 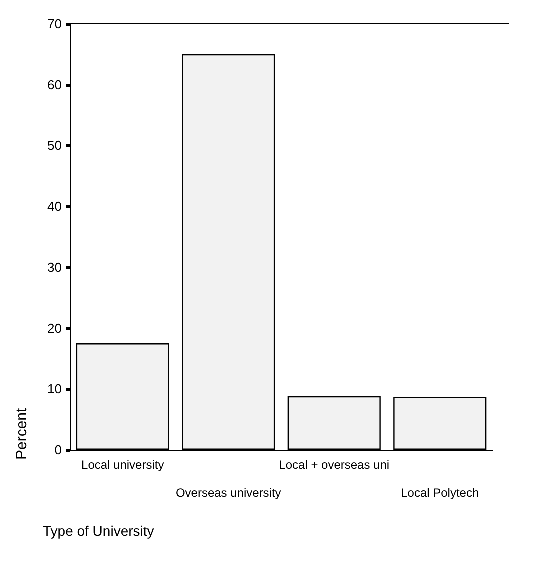 What do you see at coordinates (440, 493) in the screenshot?
I see `x-tick-label: Local Polytech` at bounding box center [440, 493].